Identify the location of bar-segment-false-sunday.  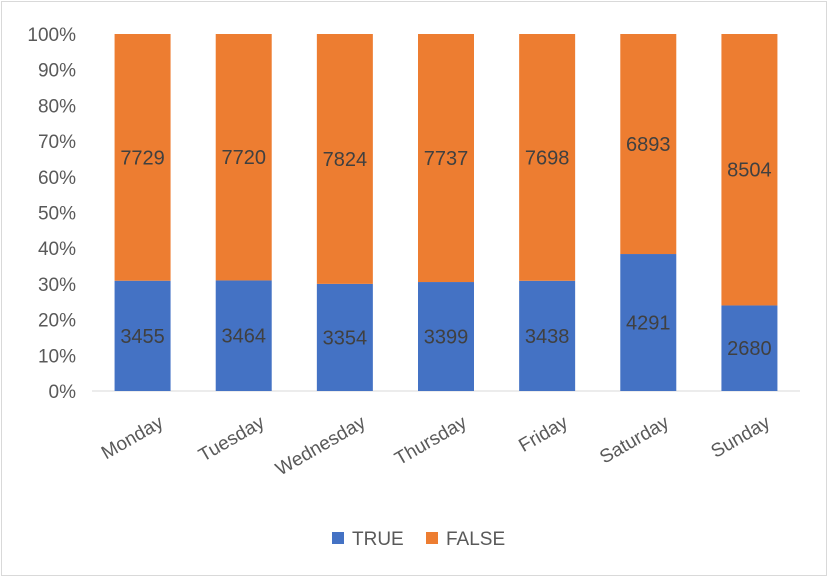
(749, 170).